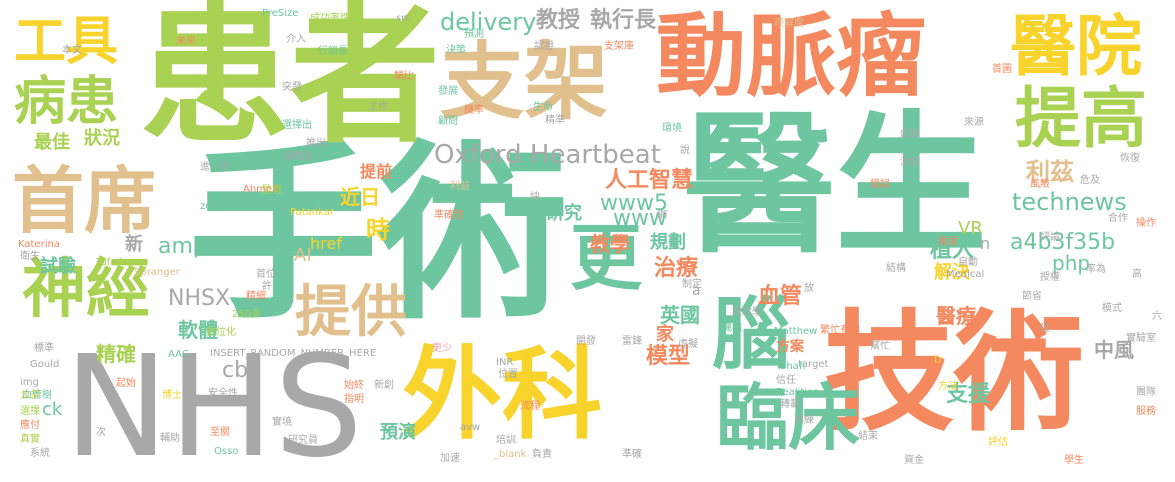 Image resolution: width=1175 pixels, height=482 pixels. What do you see at coordinates (676, 268) in the screenshot?
I see `word-treatment: 治療` at bounding box center [676, 268].